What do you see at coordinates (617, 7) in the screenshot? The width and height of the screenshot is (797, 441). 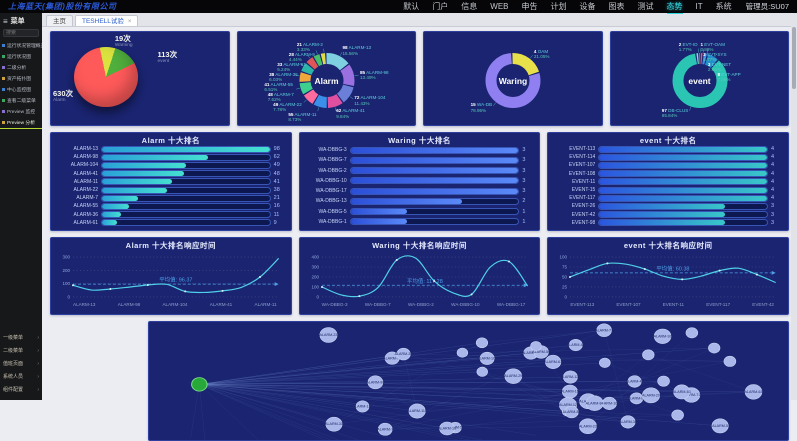 I see `nav-item-图表: 图表` at bounding box center [617, 7].